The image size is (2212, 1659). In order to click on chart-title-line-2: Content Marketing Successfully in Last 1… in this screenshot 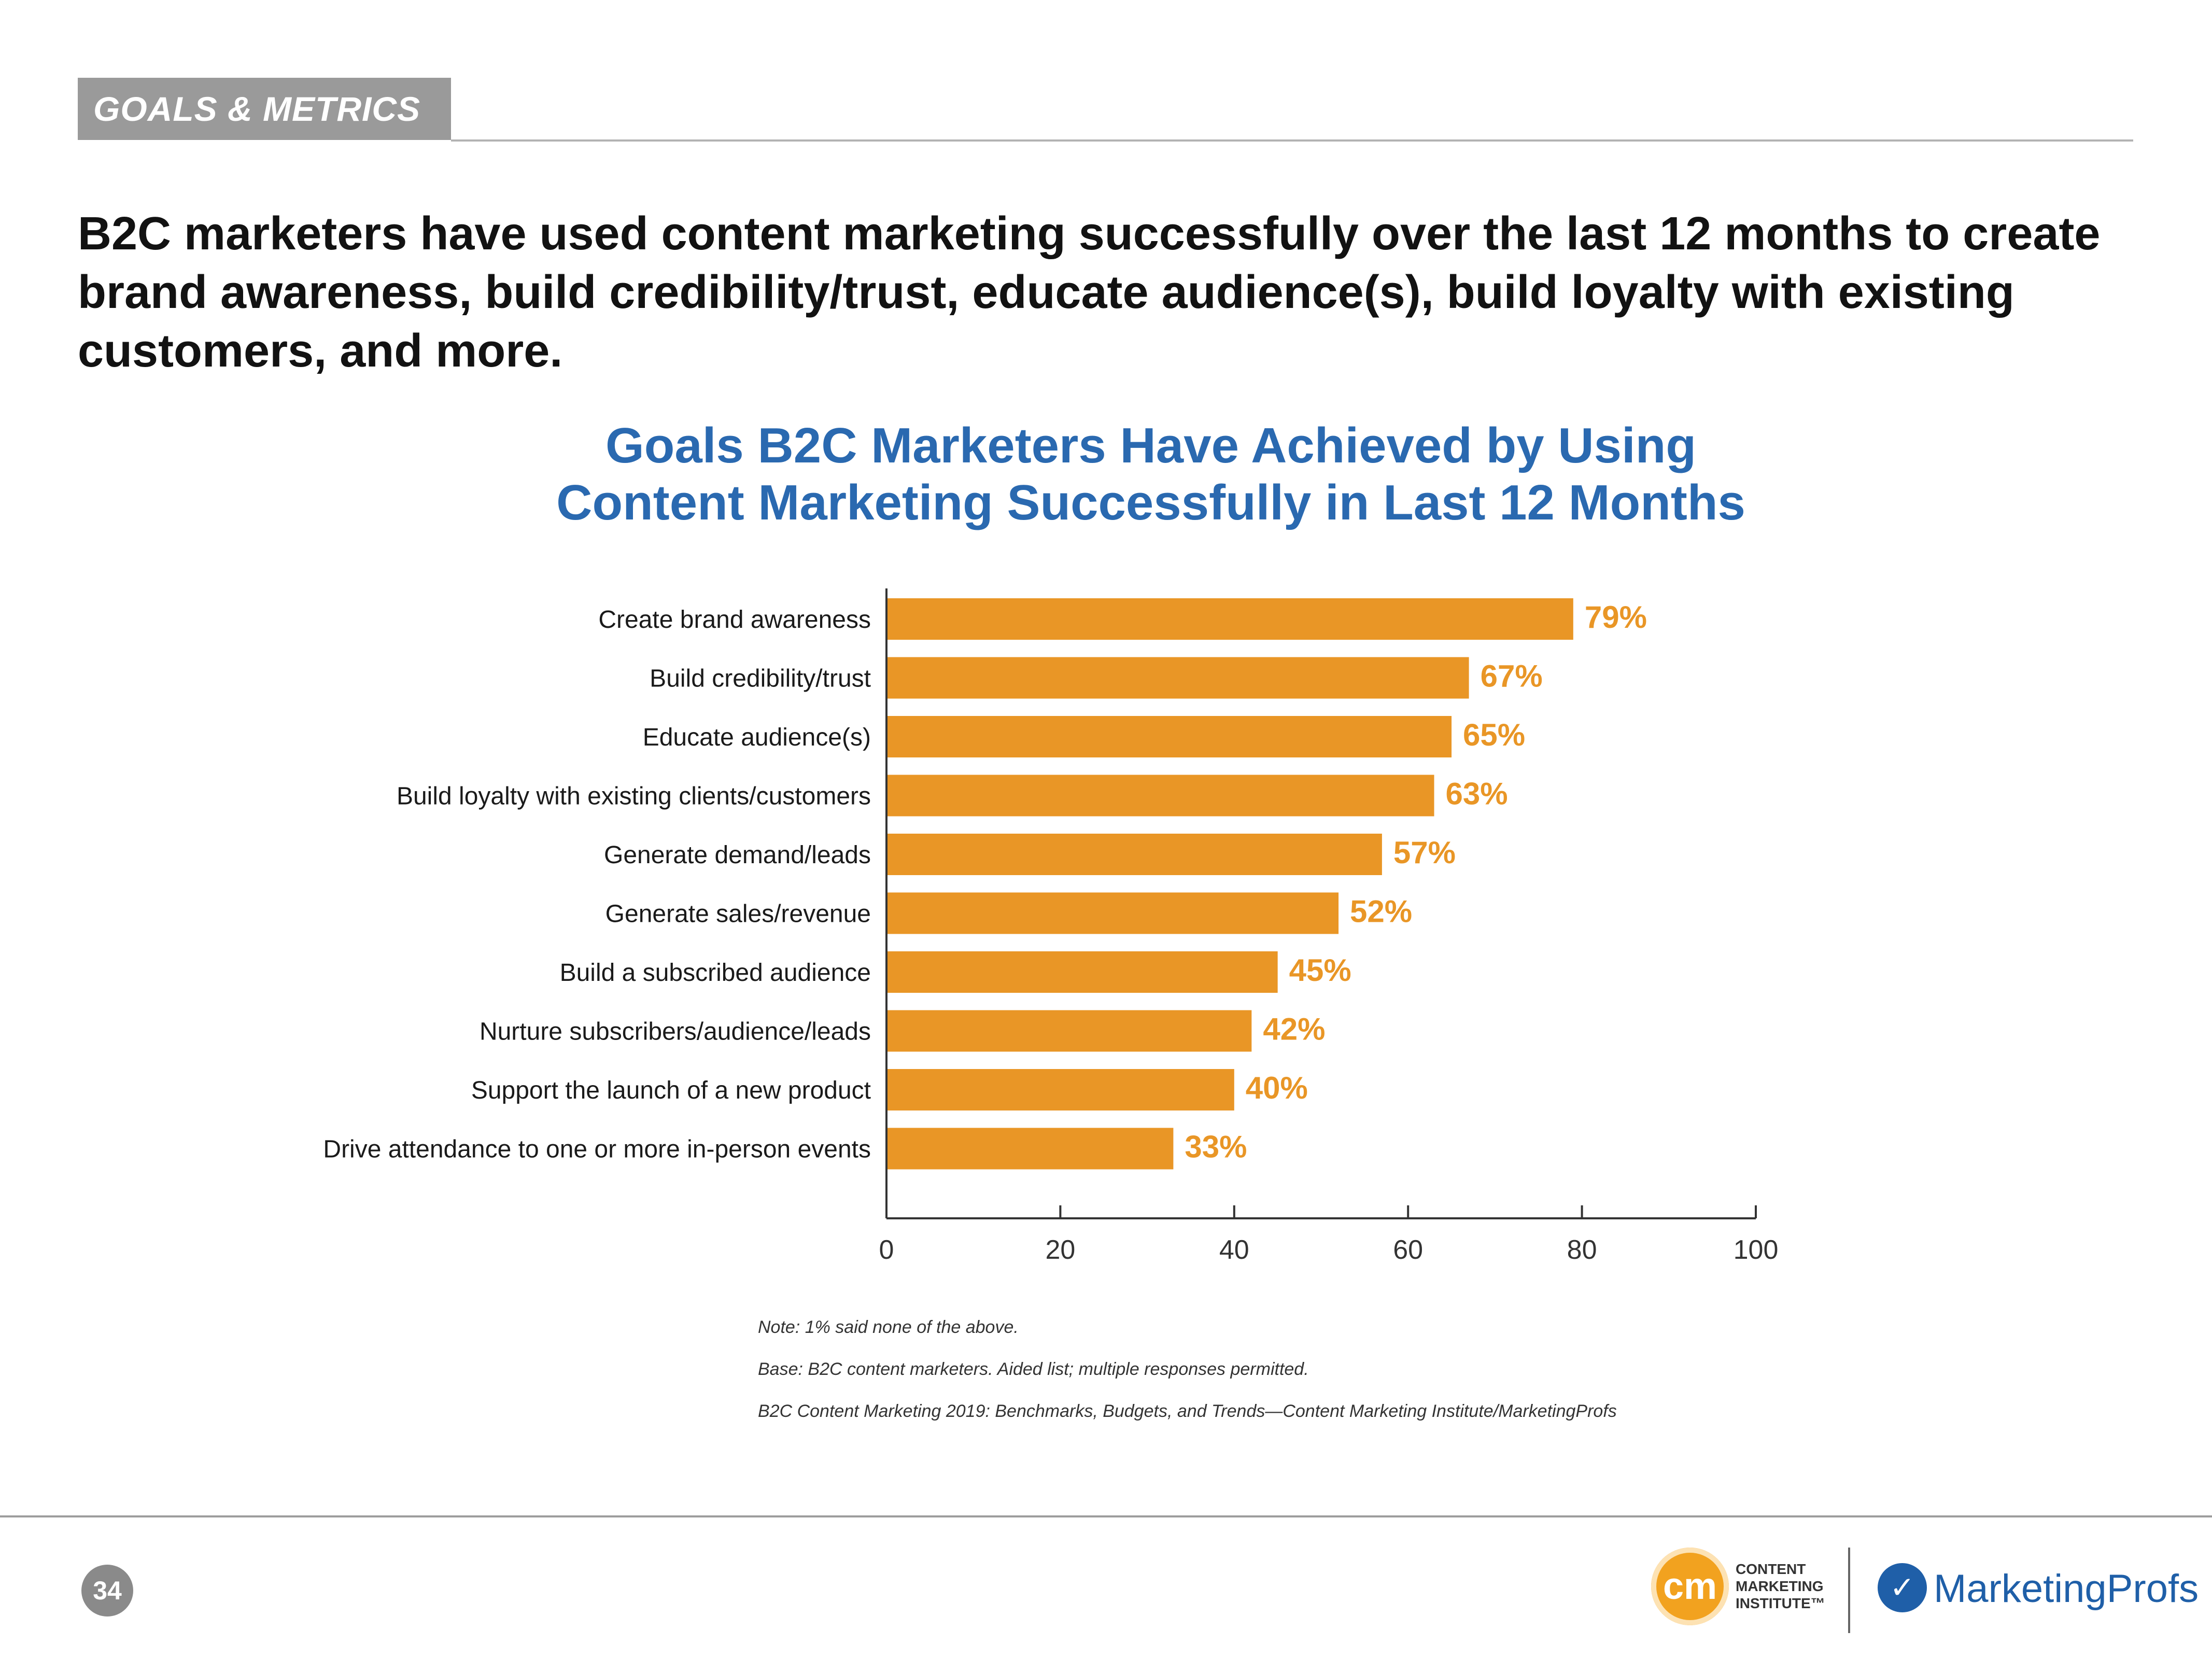, I will do `click(1150, 502)`.